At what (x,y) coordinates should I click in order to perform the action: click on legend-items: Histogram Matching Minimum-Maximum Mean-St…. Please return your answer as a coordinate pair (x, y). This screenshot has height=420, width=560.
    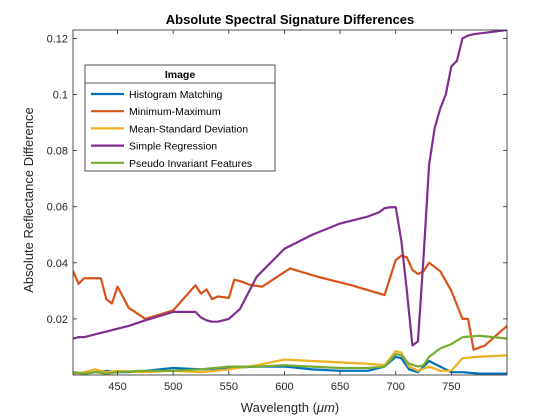
    Looking at the image, I should click on (171, 129).